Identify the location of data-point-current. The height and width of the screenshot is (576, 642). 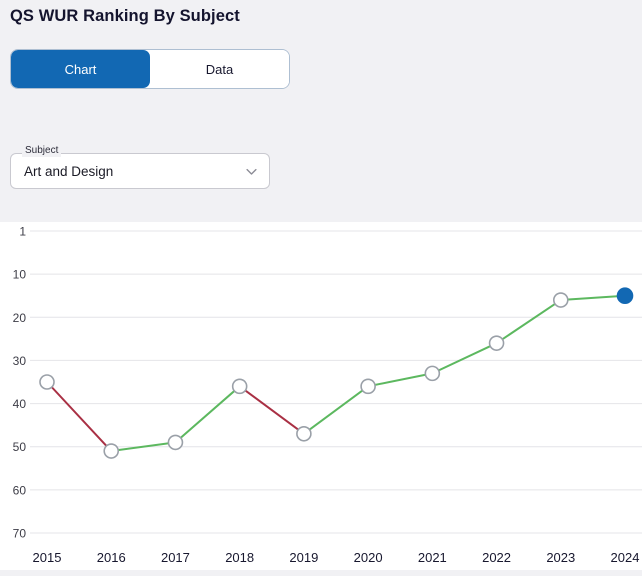
(625, 296).